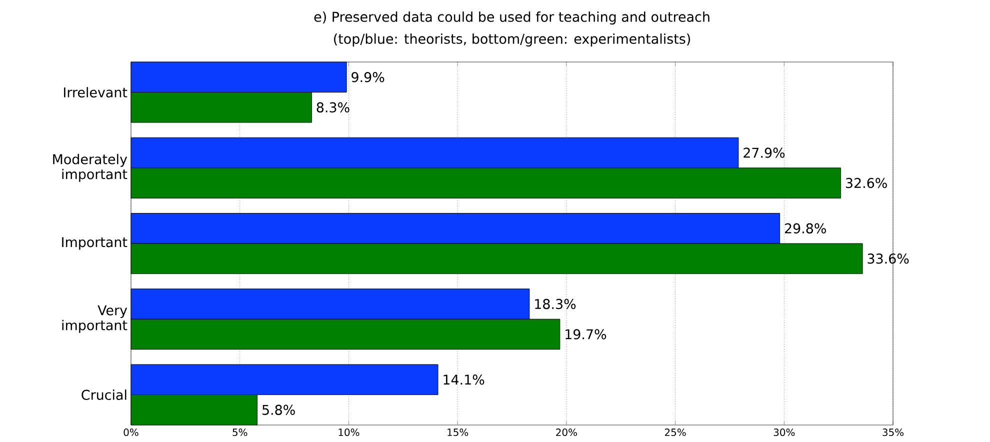 The image size is (990, 442). Describe the element at coordinates (95, 319) in the screenshot. I see `y-tick-label: Very important` at that location.